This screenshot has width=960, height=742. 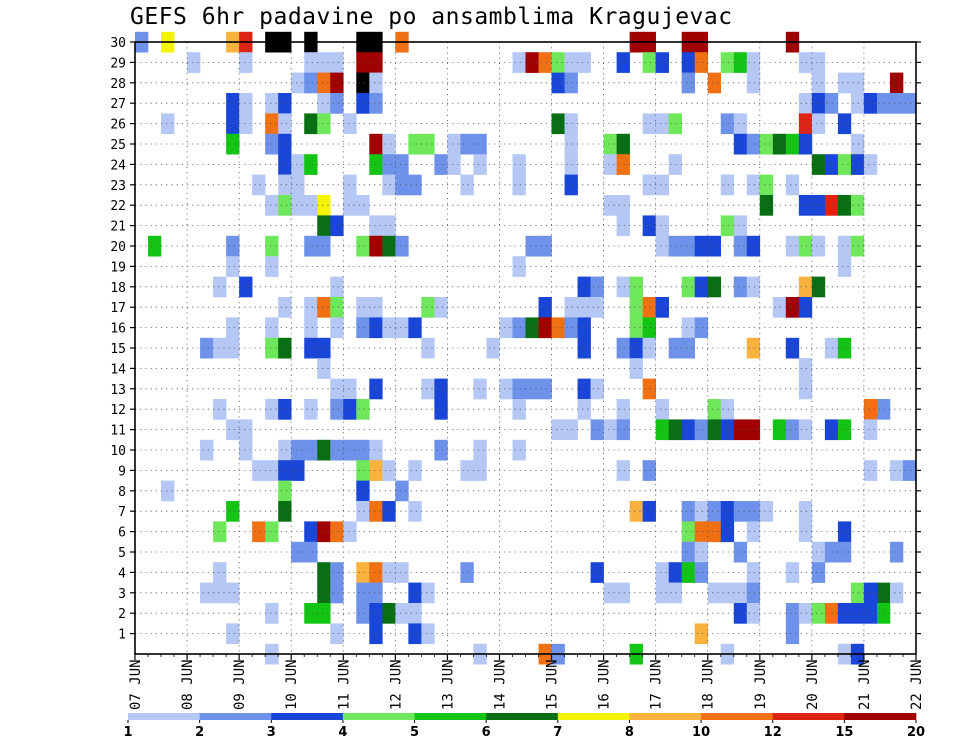 I want to click on colorbar-swatch, so click(x=880, y=716).